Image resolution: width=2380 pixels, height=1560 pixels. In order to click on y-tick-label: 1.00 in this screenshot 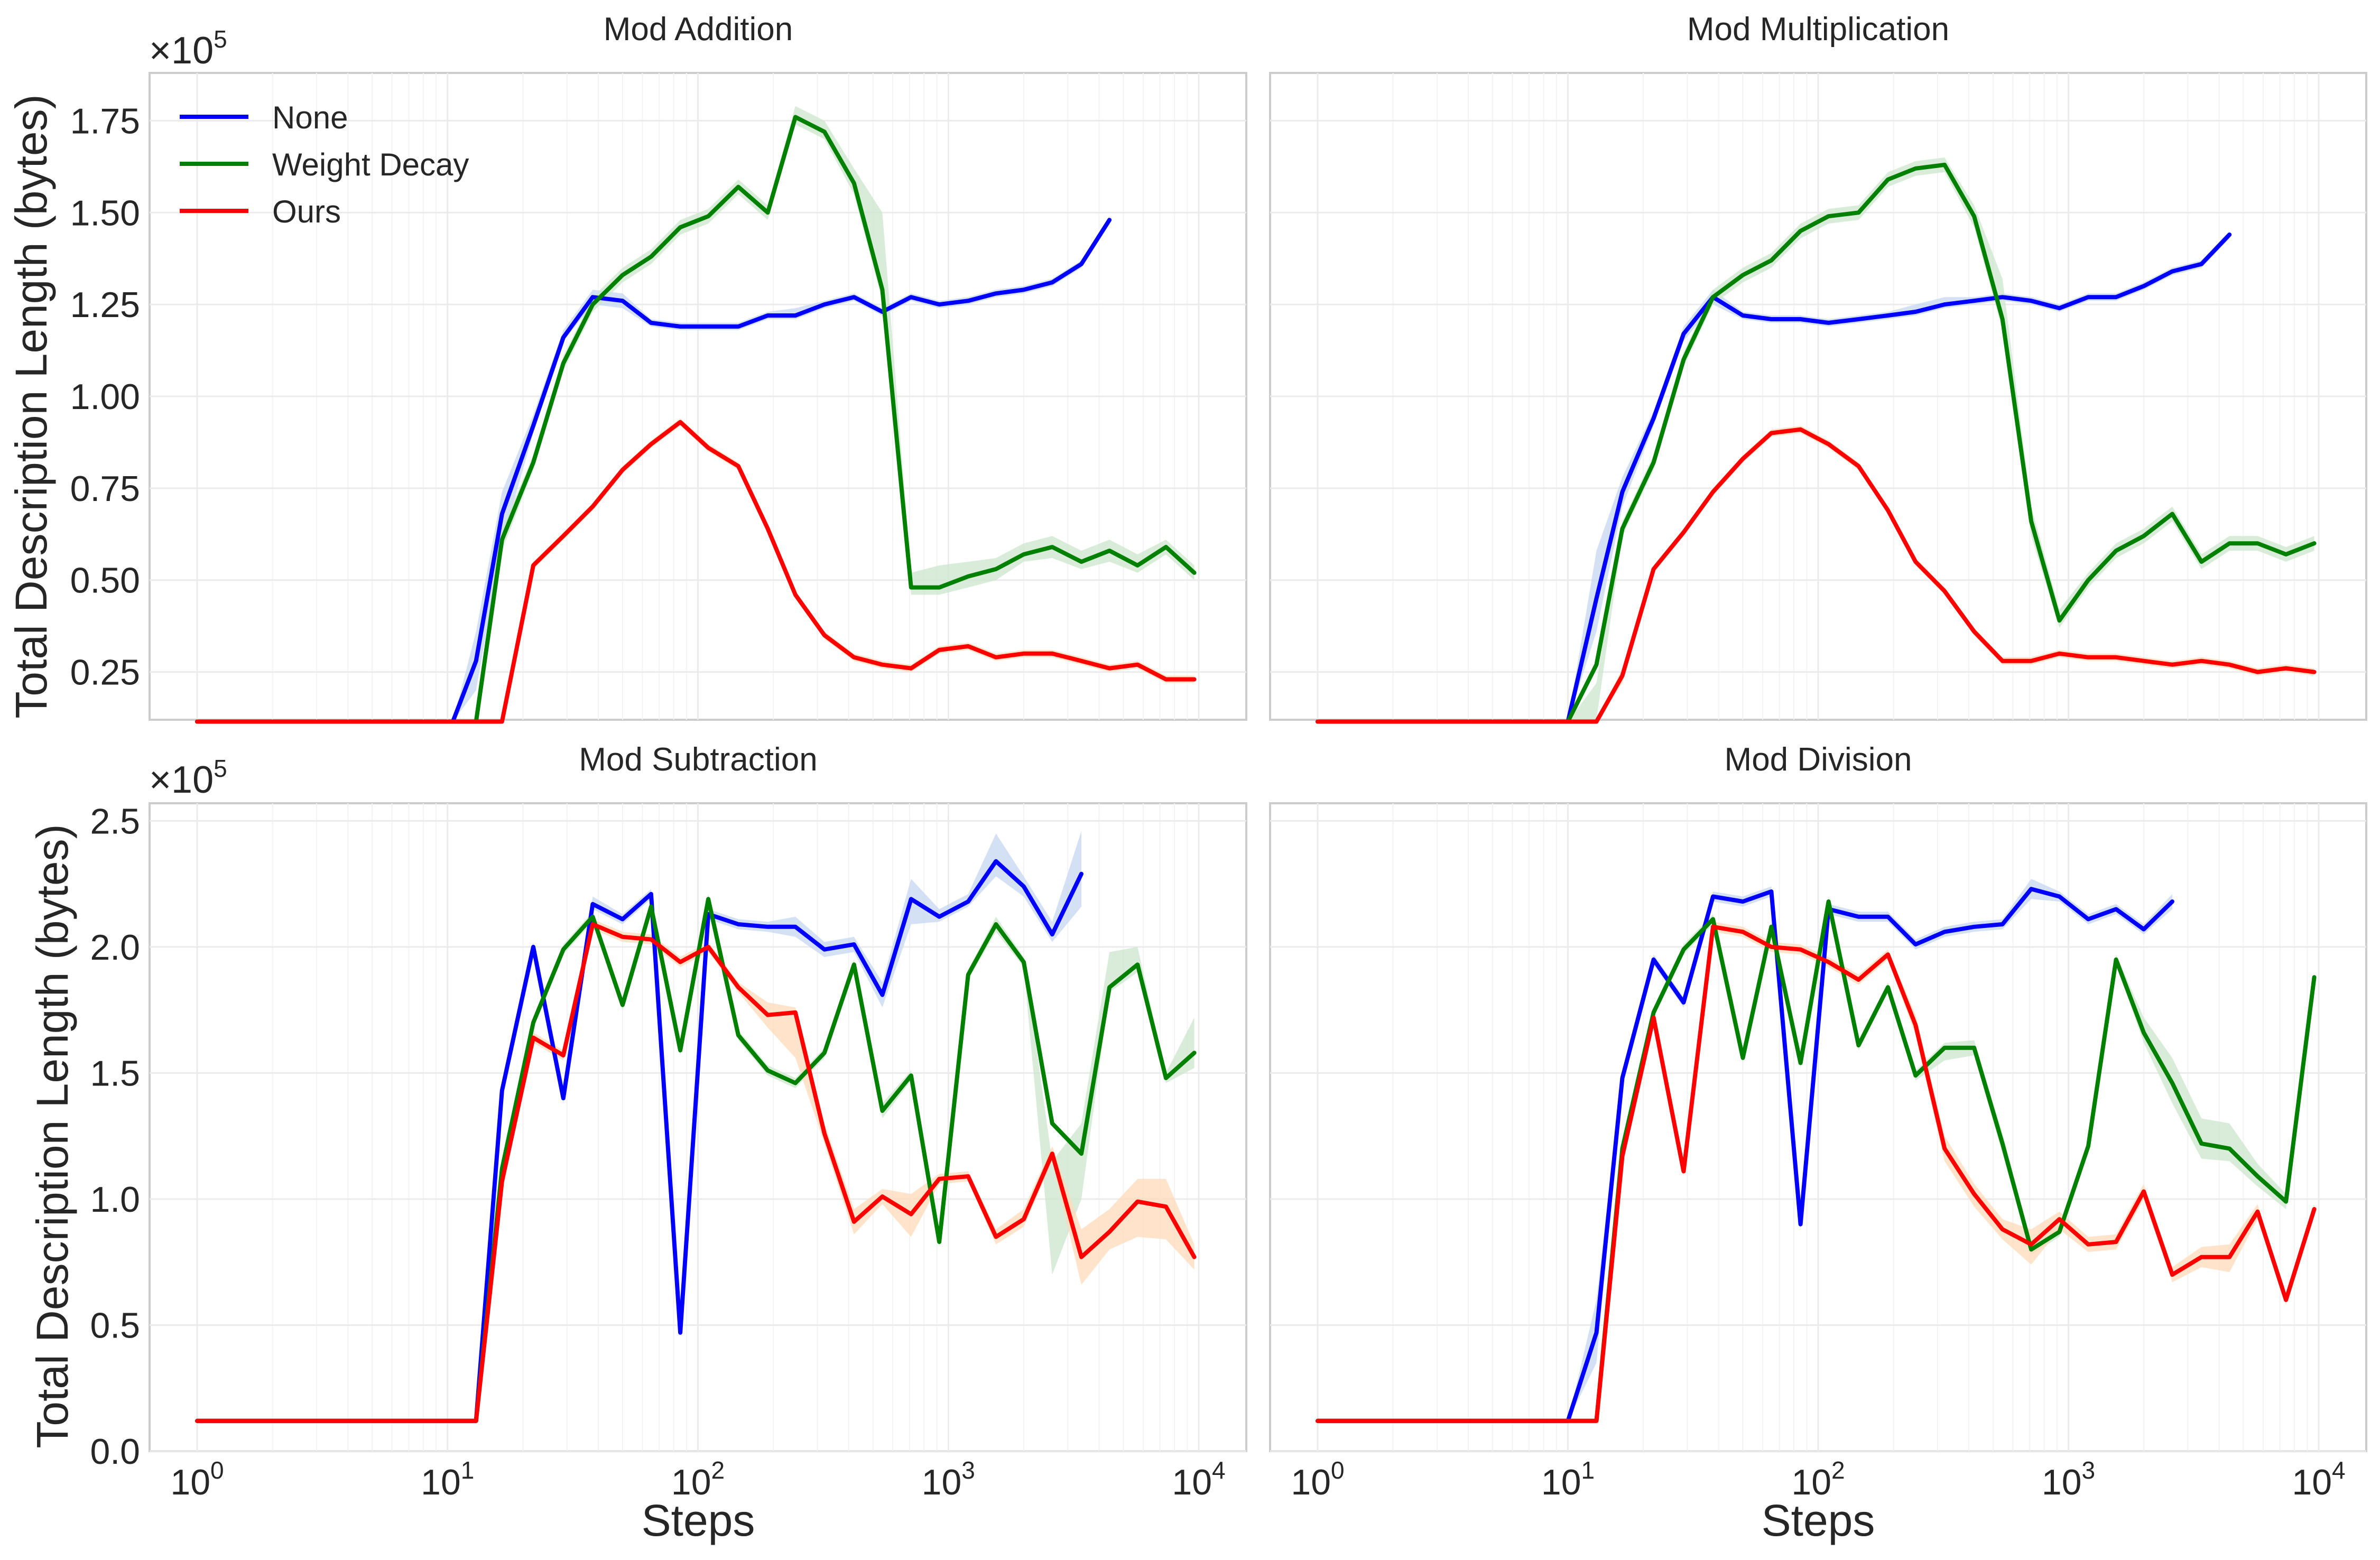, I will do `click(105, 397)`.